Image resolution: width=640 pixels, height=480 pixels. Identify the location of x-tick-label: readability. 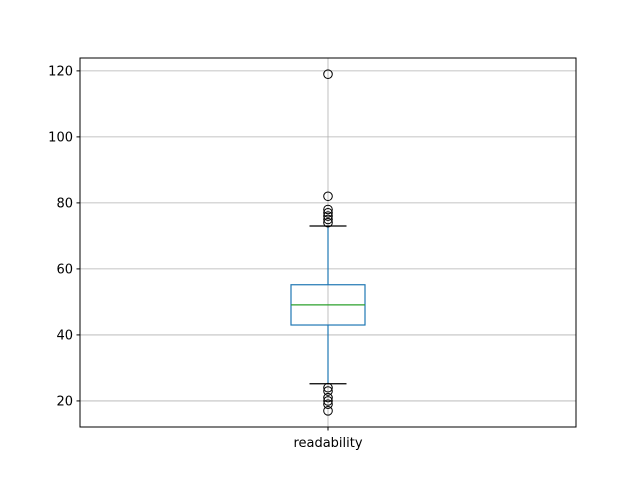
(327, 443).